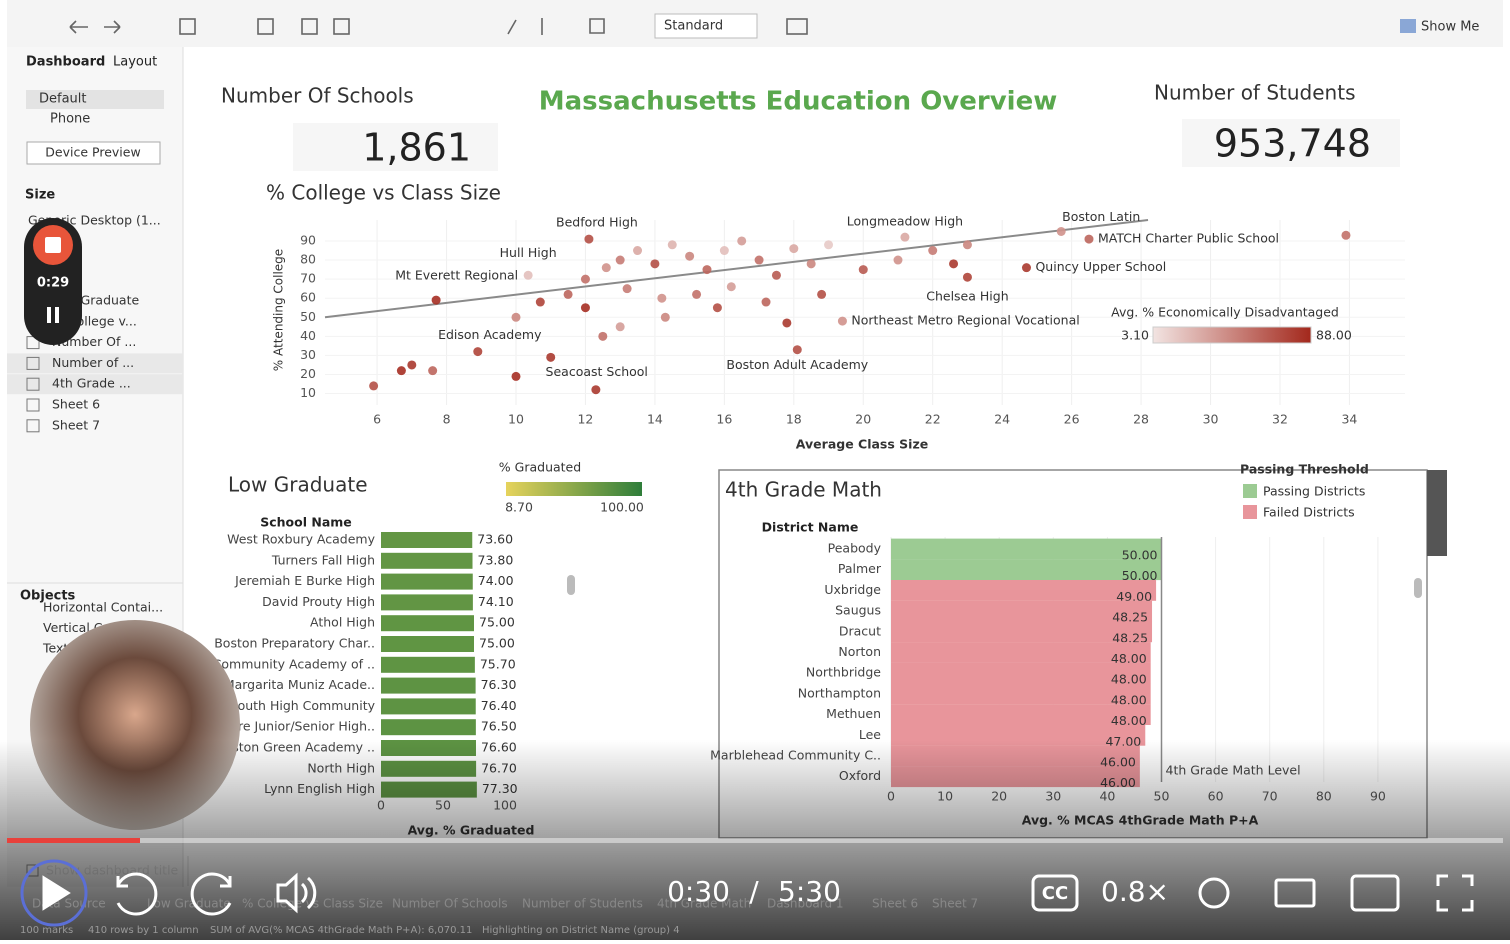 The width and height of the screenshot is (1510, 944). Describe the element at coordinates (137, 894) in the screenshot. I see `rewind` at that location.